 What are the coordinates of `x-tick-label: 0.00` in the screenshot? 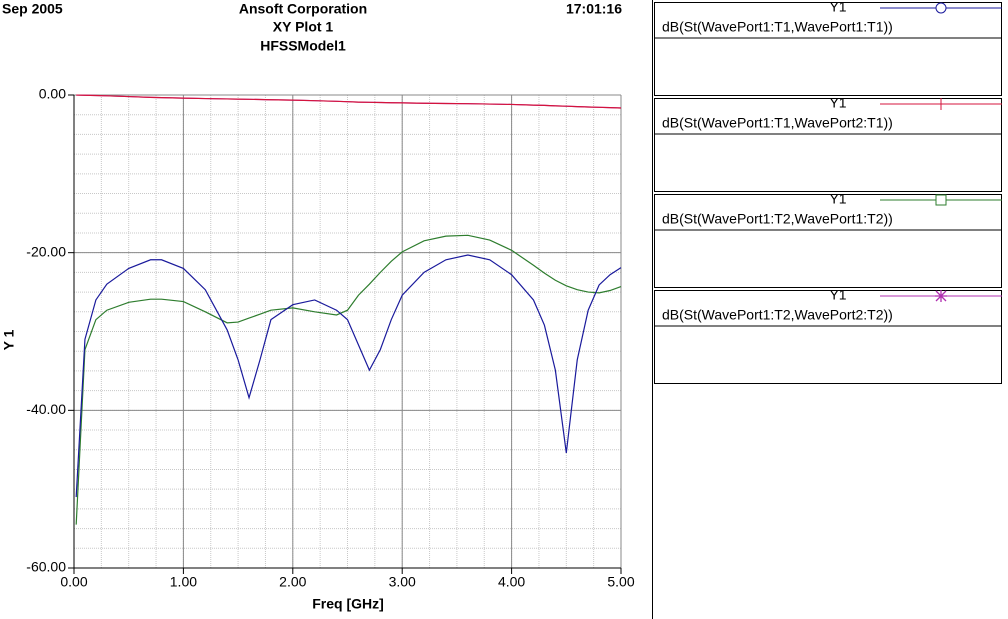 It's located at (73, 582).